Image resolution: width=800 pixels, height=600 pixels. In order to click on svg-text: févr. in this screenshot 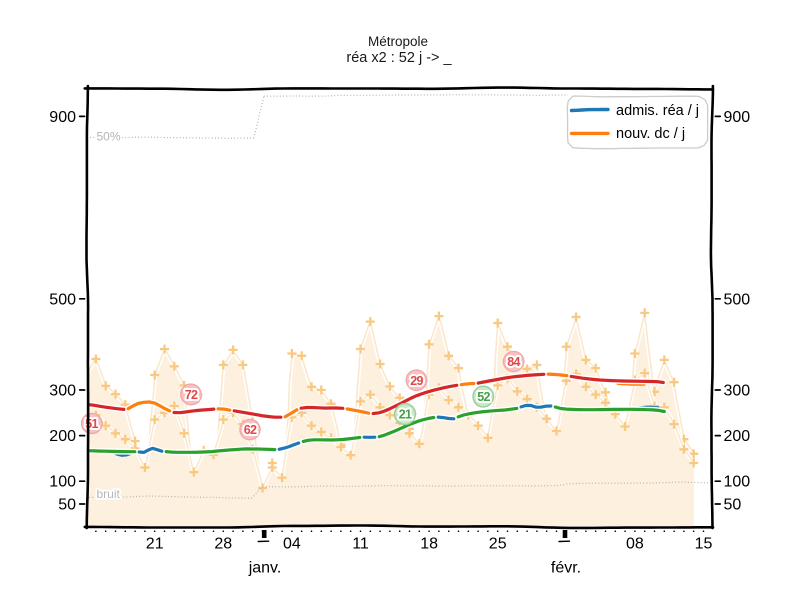, I will do `click(566, 568)`.